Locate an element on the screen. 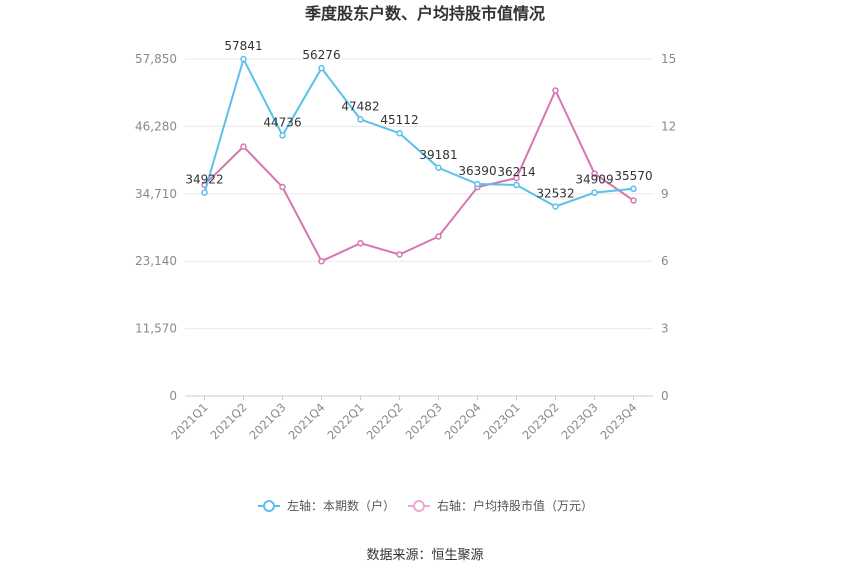  chart-title: 季度股东户数、户均持股市值情况 is located at coordinates (424, 13).